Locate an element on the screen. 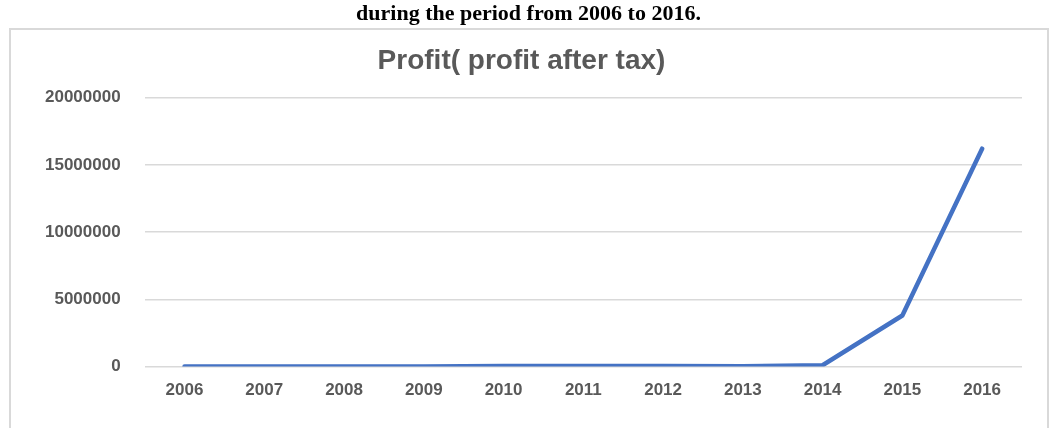 The image size is (1057, 429). text: during the period from 2006 to 2016. is located at coordinates (528, 13).